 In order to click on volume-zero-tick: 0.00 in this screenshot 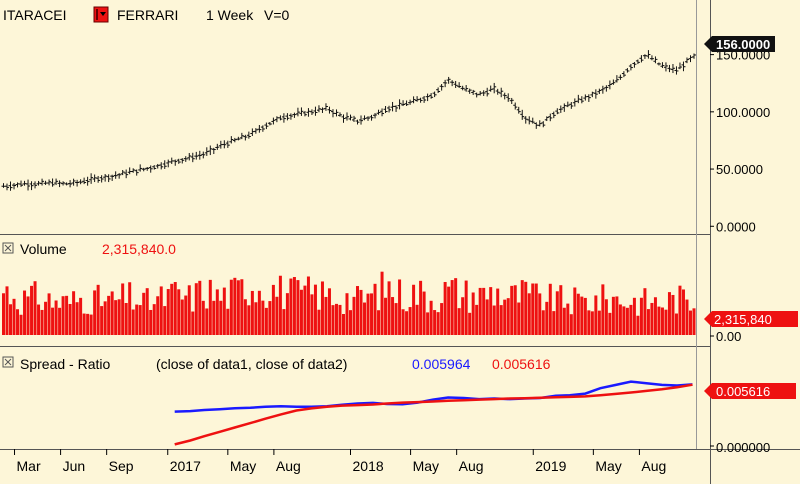, I will do `click(728, 336)`.